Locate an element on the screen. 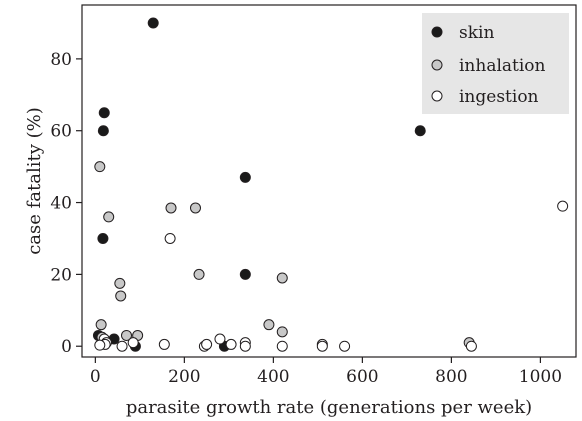 The height and width of the screenshot is (421, 582). legend-label-skin: skin is located at coordinates (476, 33).